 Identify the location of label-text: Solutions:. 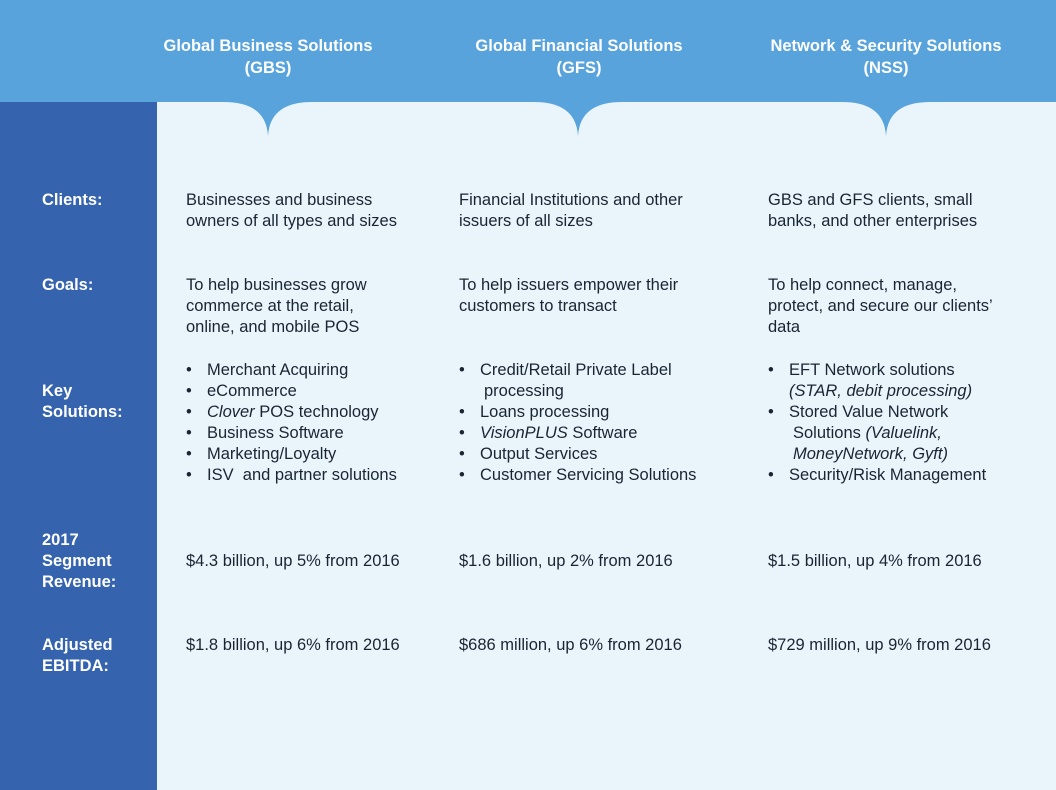
(82, 412).